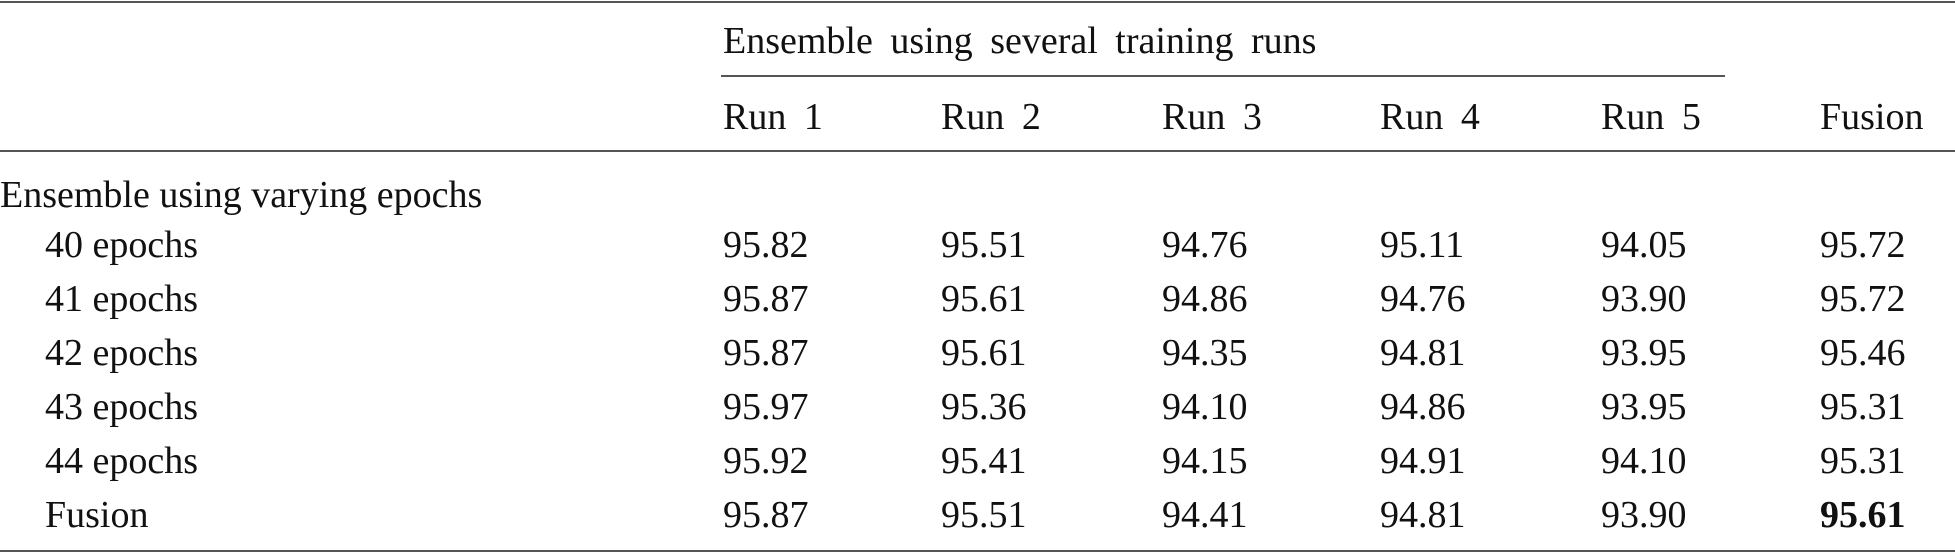  Describe the element at coordinates (122, 461) in the screenshot. I see `row-label: 44 epochs` at that location.